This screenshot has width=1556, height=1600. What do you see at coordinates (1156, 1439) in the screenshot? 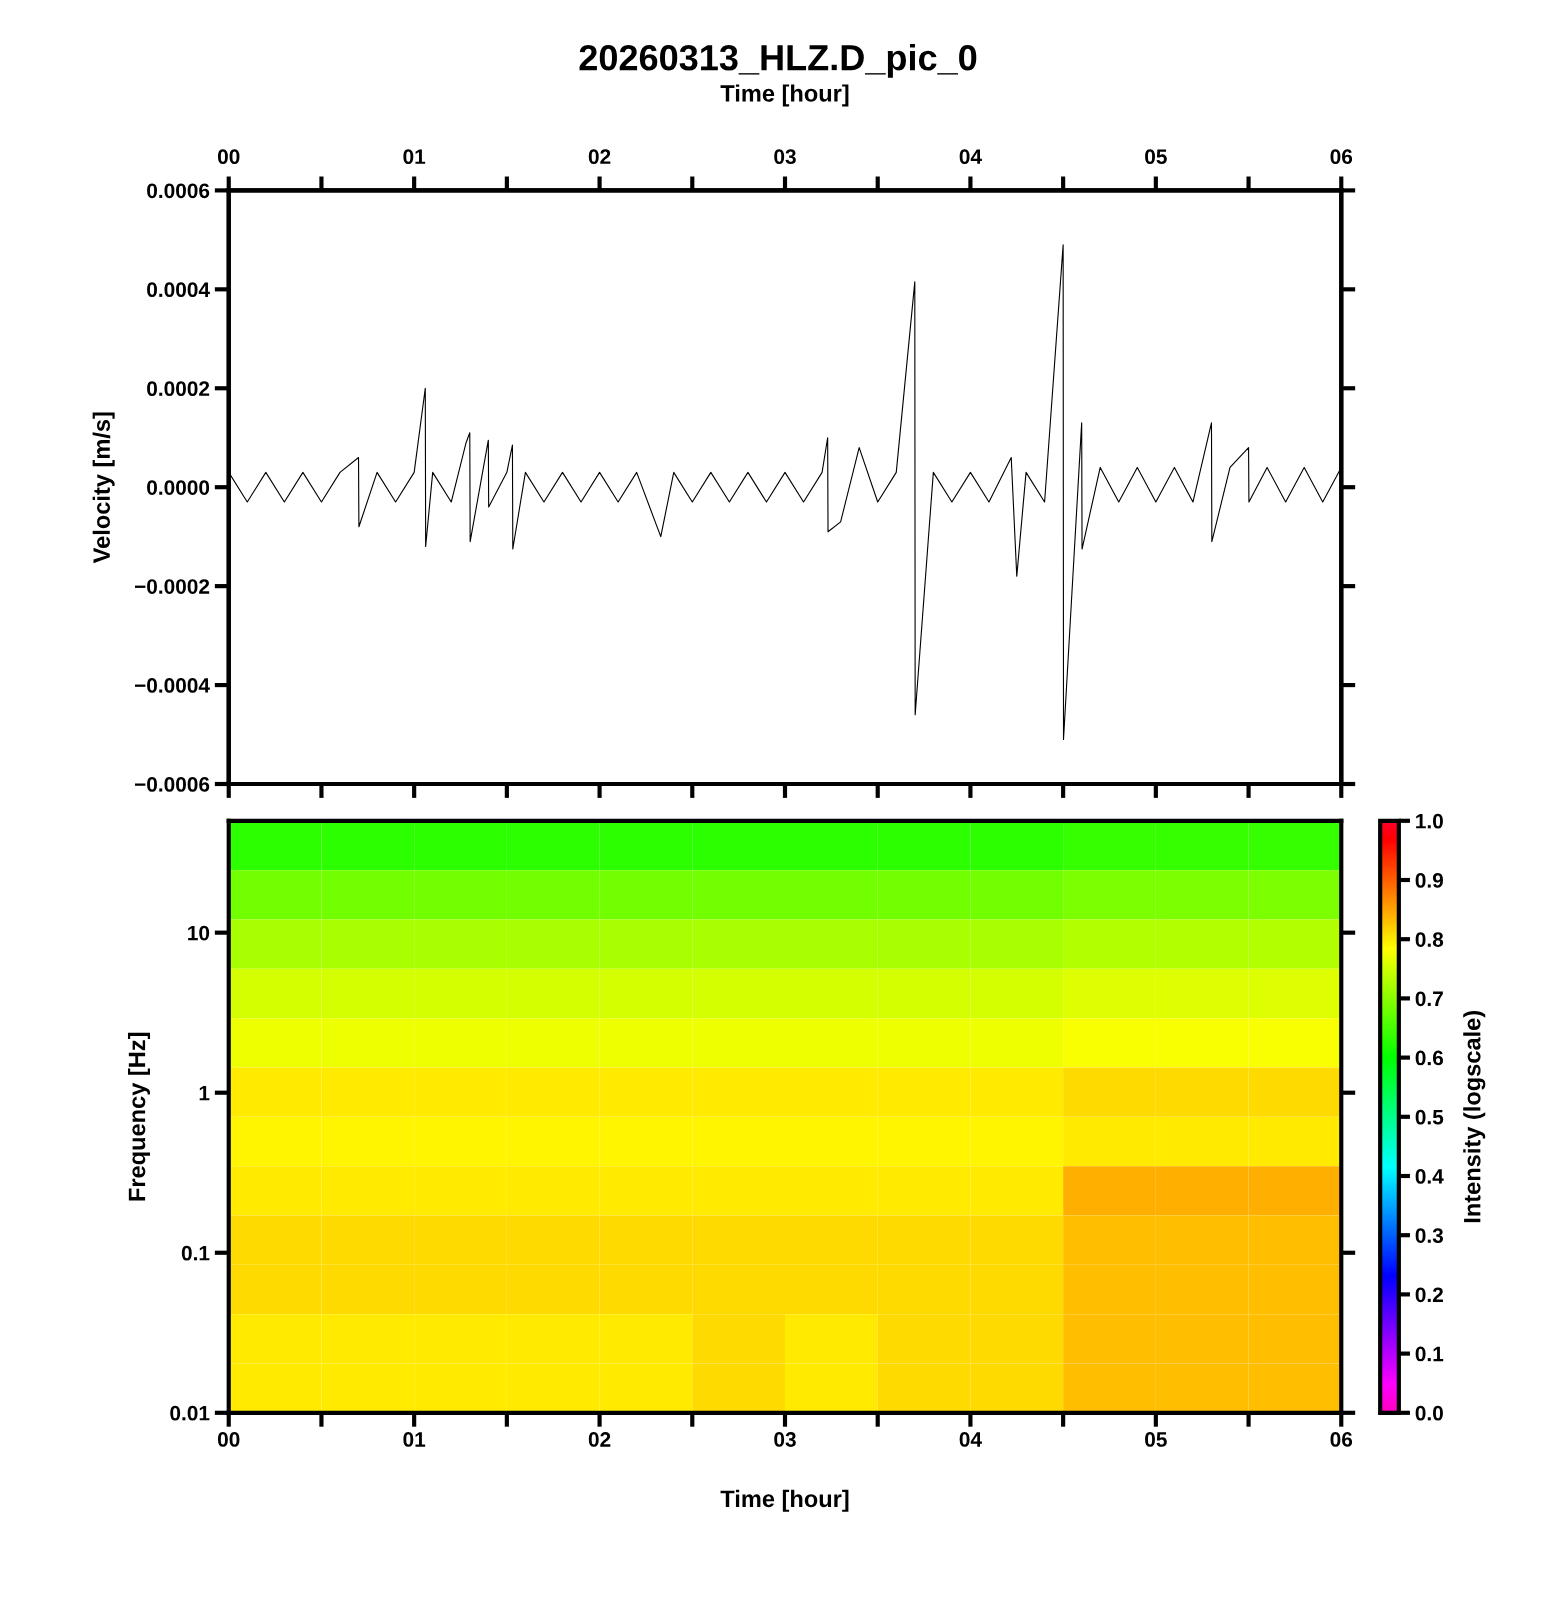
I see `x-tick-label: 05` at bounding box center [1156, 1439].